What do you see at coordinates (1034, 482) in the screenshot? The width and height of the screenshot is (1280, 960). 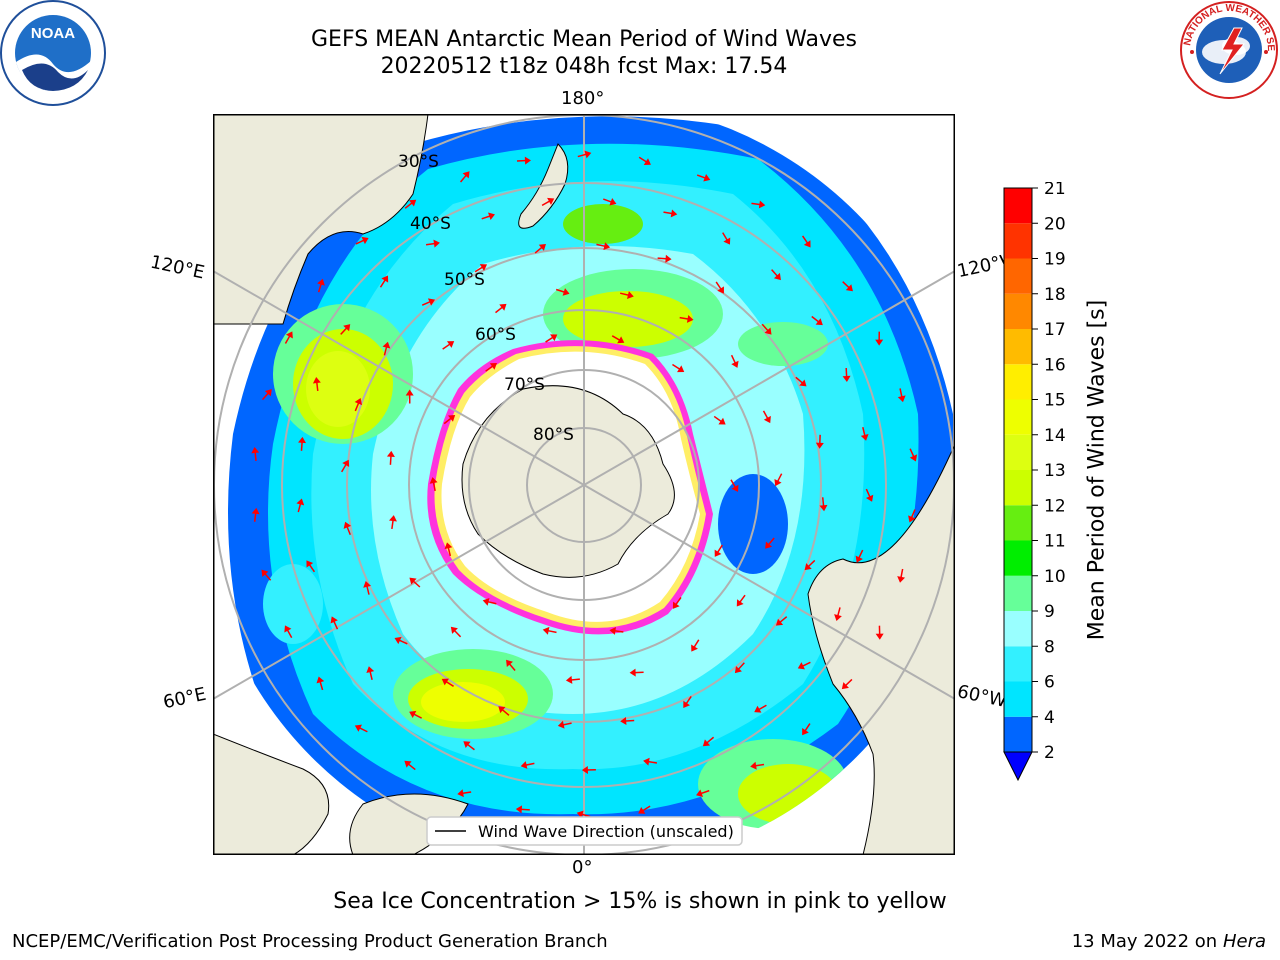 I see `colorbar: 2 4 6 8 9 10 11 12 13 14 15 16 17 18 19 20 21` at bounding box center [1034, 482].